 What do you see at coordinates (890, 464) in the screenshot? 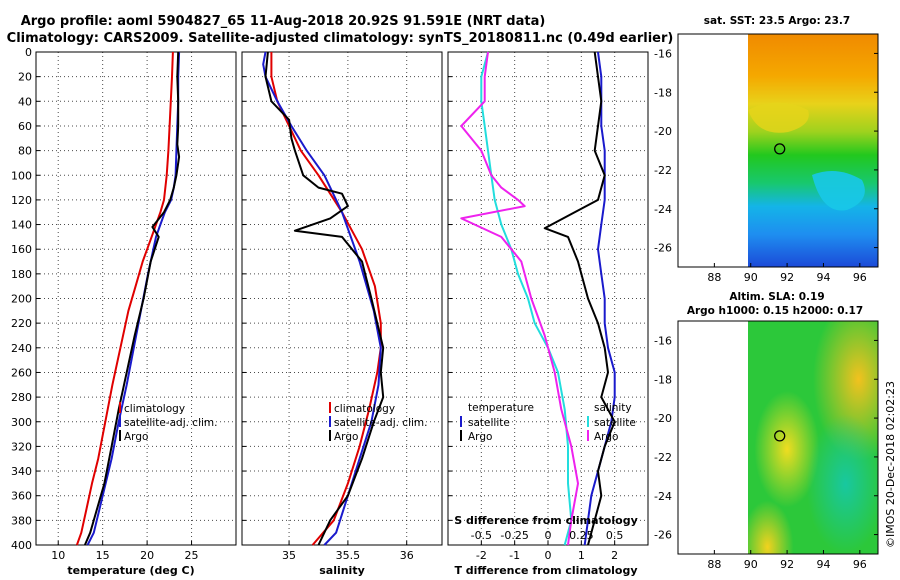
I see `timestamp: ©IMOS 20-Dec-2018 02:02:23` at bounding box center [890, 464].